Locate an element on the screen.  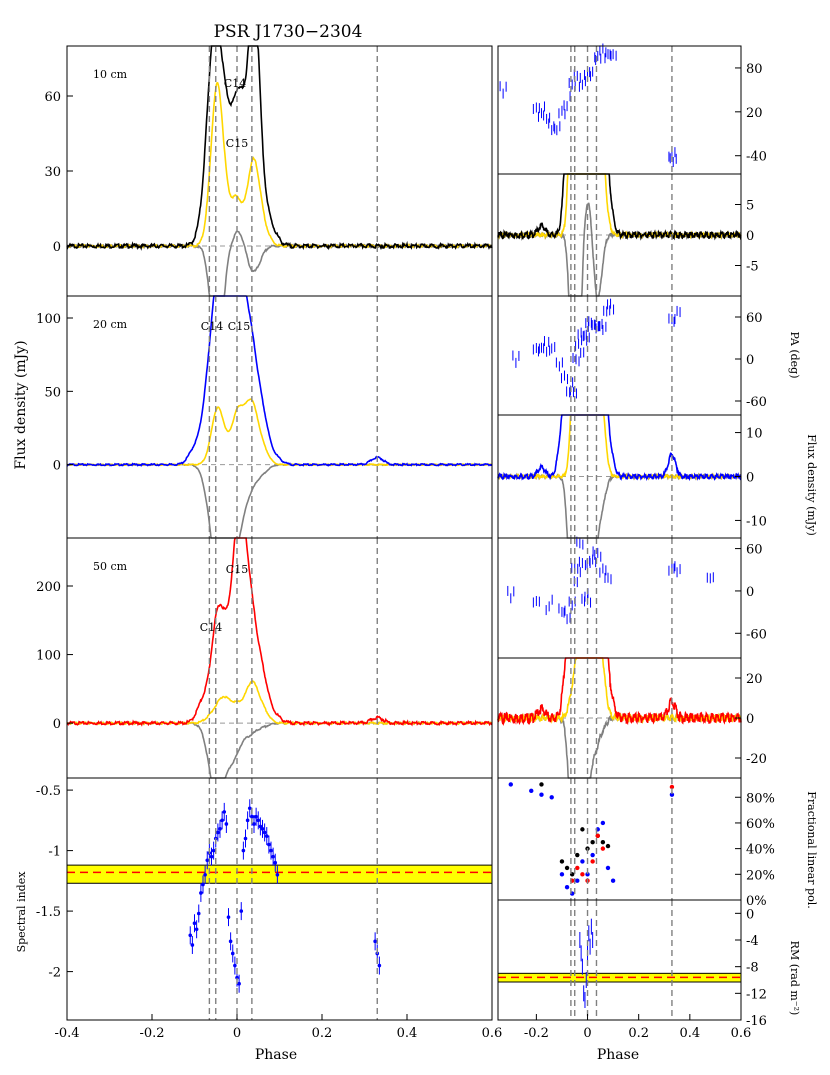
pa-frame is located at coordinates (619, 355).